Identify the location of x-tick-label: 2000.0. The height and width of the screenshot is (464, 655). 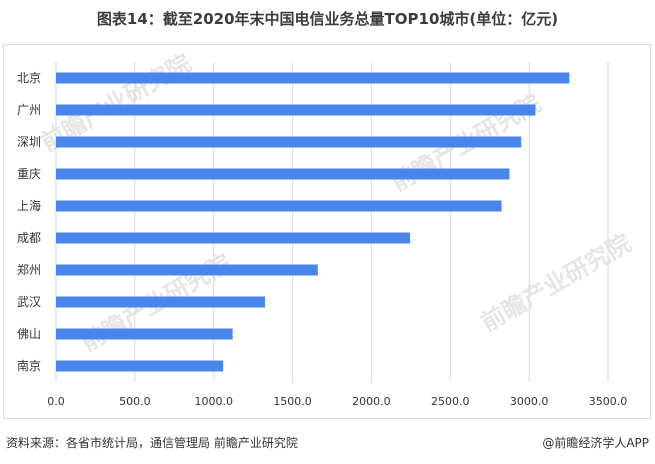
(371, 401).